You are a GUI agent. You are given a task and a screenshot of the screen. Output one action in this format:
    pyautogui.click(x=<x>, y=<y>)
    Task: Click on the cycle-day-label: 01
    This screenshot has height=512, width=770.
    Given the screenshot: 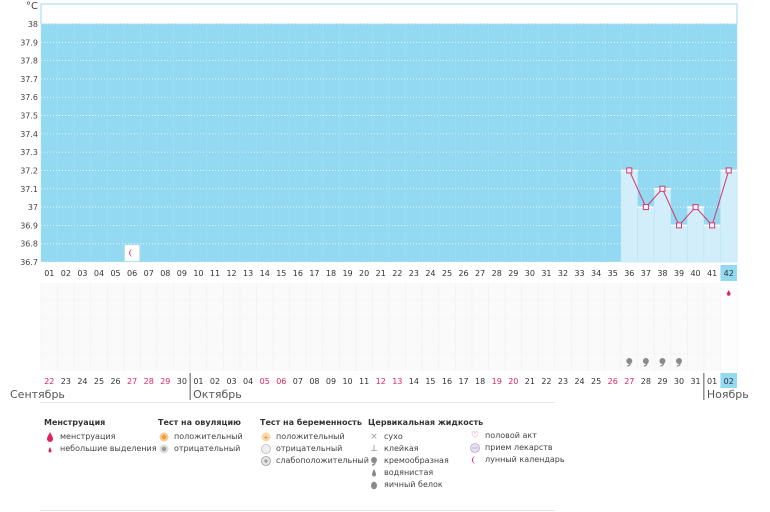 What is the action you would take?
    pyautogui.click(x=49, y=273)
    